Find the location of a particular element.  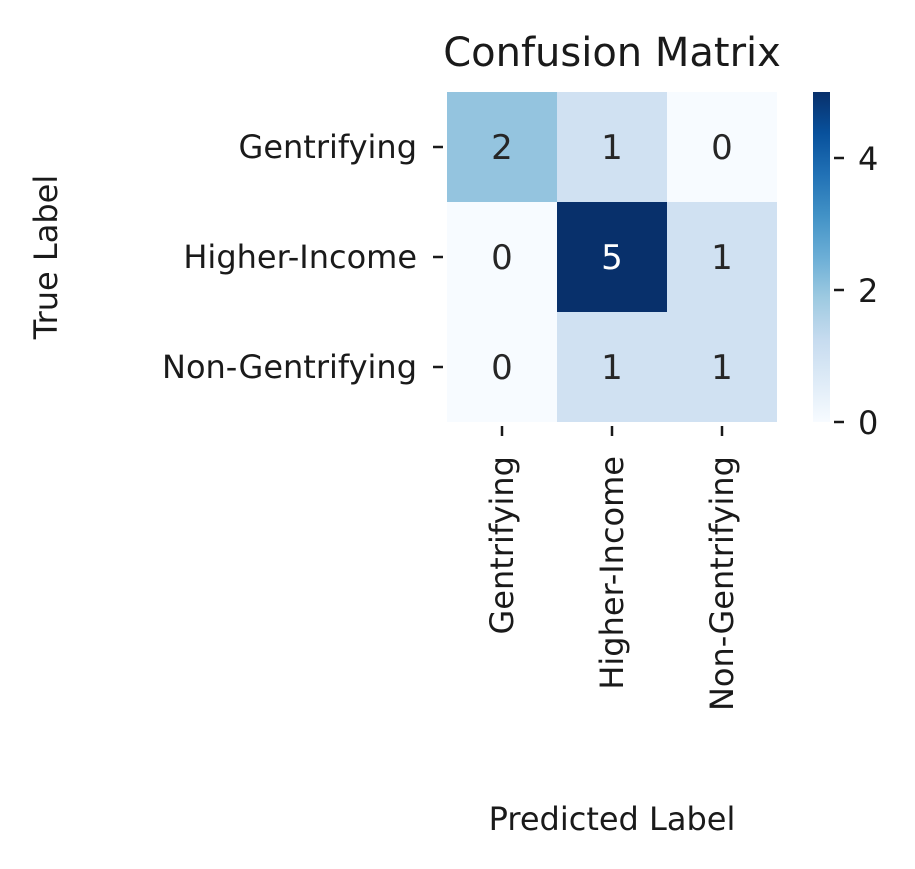

y-axis-label: True Label is located at coordinates (46, 257).